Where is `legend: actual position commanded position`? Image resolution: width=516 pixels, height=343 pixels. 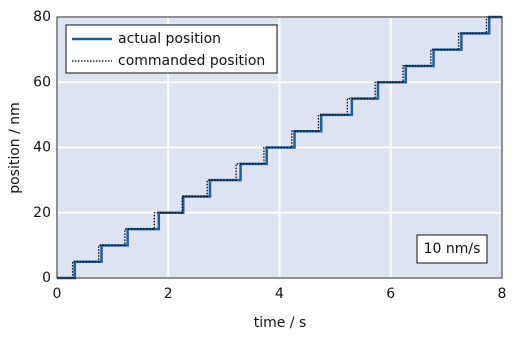
legend: actual position commanded position is located at coordinates (171, 49).